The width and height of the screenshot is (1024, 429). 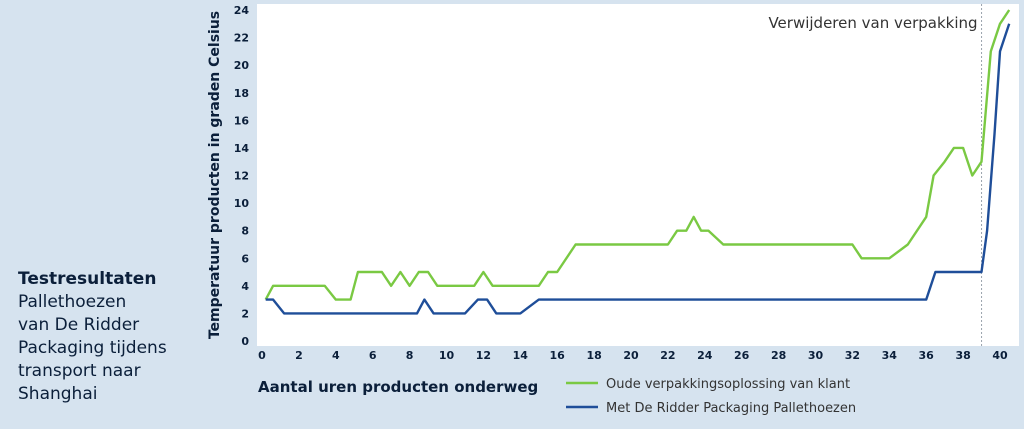 What do you see at coordinates (593, 355) in the screenshot?
I see `x-tick-label: 18` at bounding box center [593, 355].